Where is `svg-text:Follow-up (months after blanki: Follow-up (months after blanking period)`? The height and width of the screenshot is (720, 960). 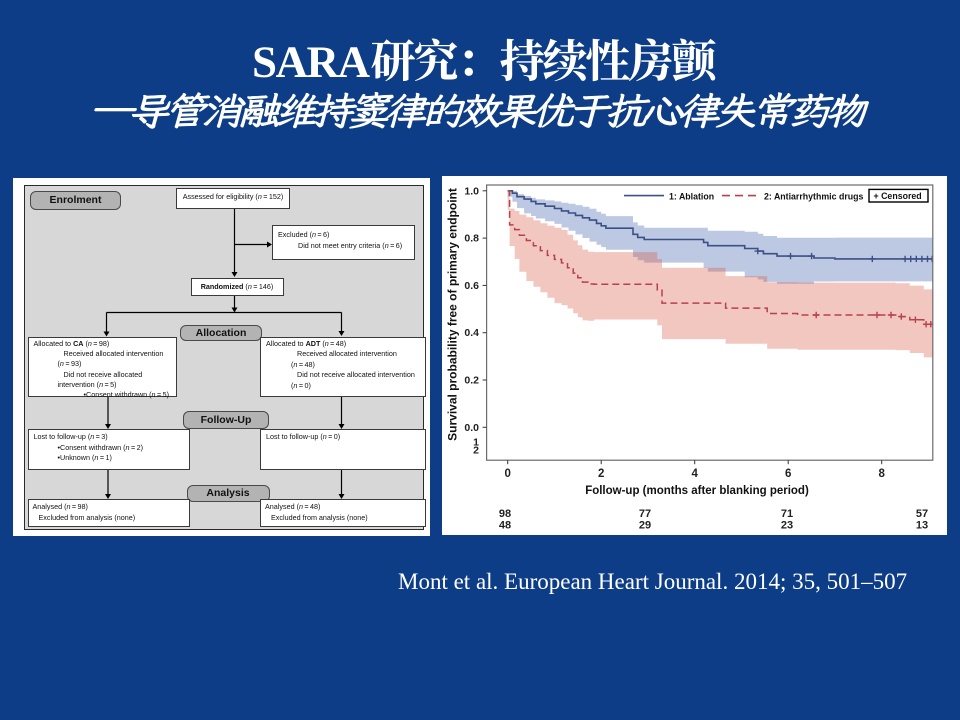 svg-text:Follow-up (months after blanki: Follow-up (months after blanking period) is located at coordinates (697, 491).